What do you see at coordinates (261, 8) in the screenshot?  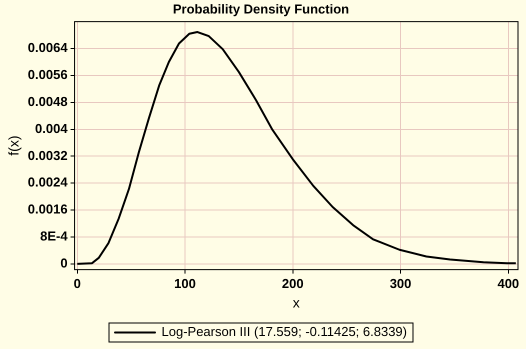 I see `chart-title: Probability Density Function` at bounding box center [261, 8].